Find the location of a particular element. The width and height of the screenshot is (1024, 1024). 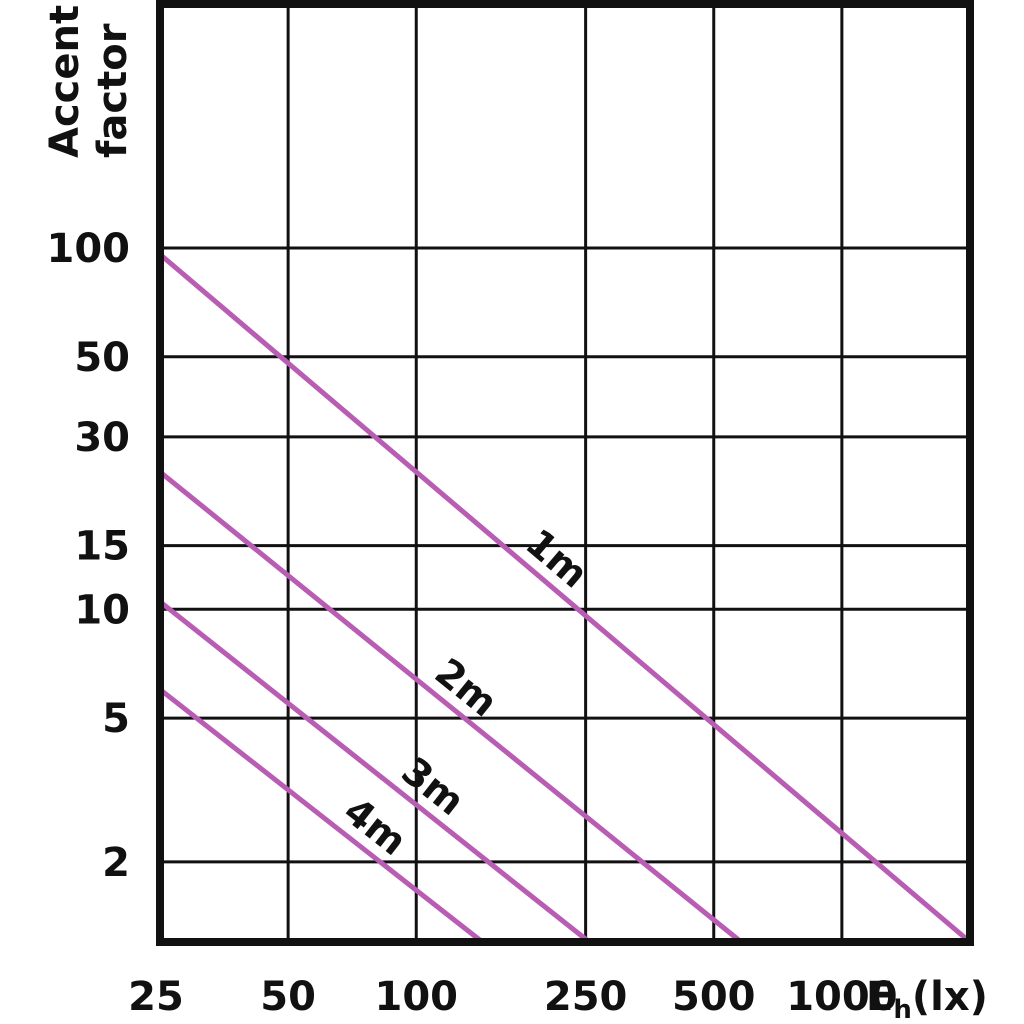

y-tick-label: 30 is located at coordinates (102, 438).